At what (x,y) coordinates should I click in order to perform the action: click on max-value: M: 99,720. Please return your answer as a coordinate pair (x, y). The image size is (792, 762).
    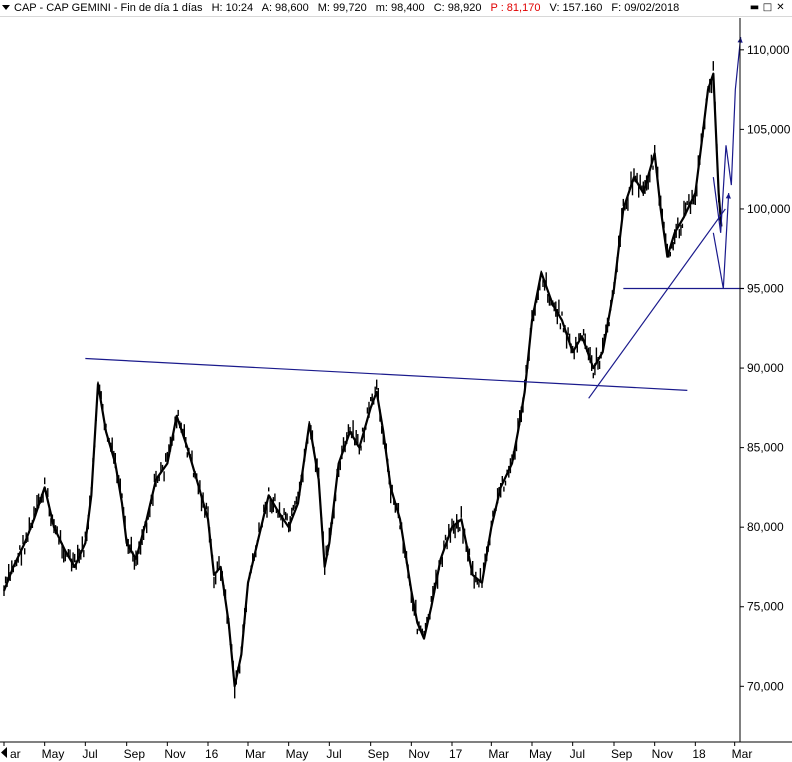
    Looking at the image, I should click on (342, 8).